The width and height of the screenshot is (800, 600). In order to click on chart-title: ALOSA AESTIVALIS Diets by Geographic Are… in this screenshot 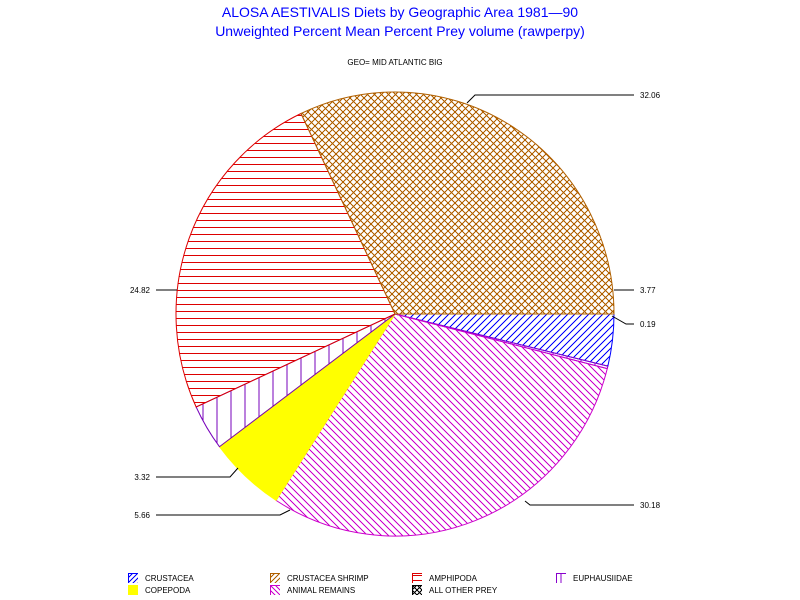, I will do `click(400, 12)`.